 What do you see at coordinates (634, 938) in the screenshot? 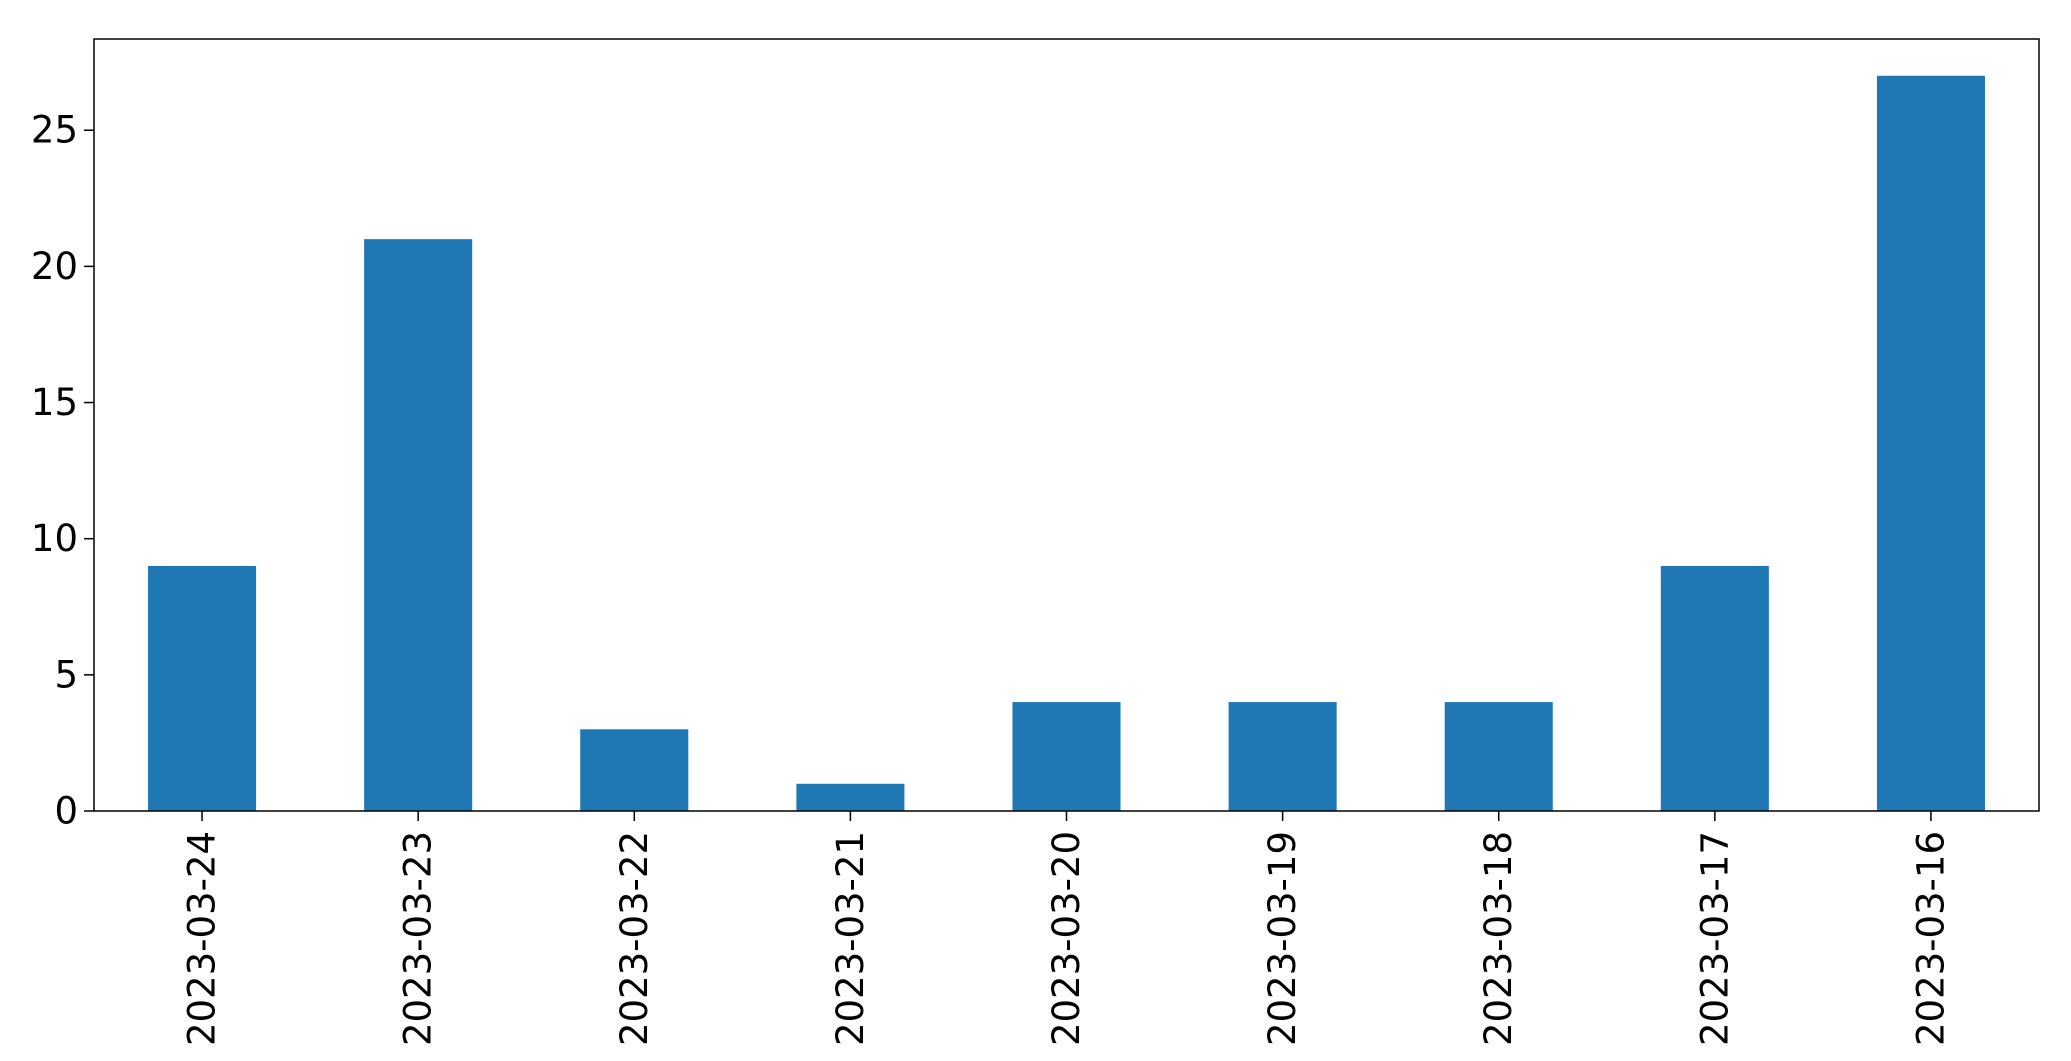
I see `x-tick-label: 2023-03-22` at bounding box center [634, 938].